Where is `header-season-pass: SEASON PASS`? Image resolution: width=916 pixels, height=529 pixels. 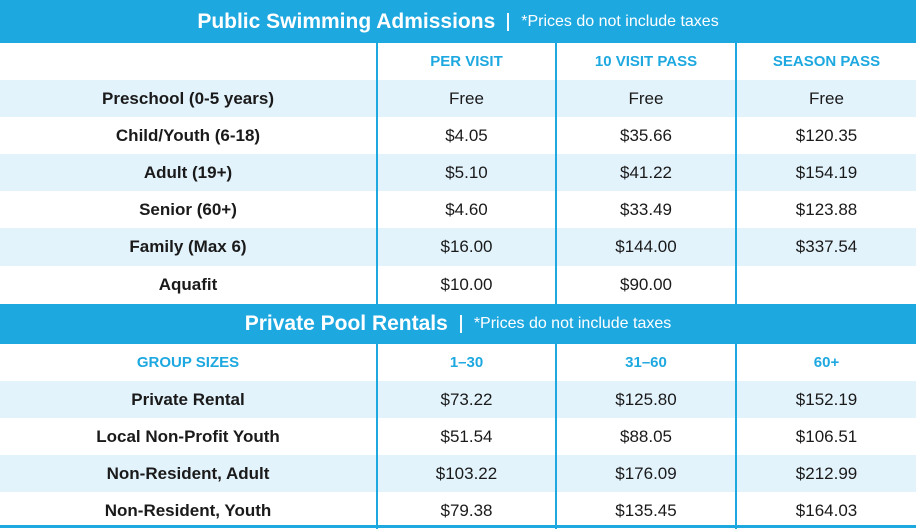 header-season-pass: SEASON PASS is located at coordinates (825, 61).